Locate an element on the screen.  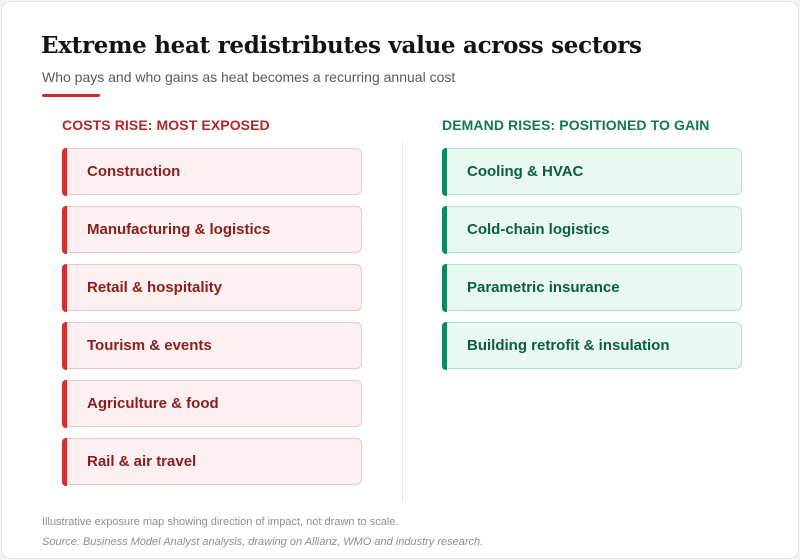
gain-sector-tile: Parametric insurance is located at coordinates (591, 287).